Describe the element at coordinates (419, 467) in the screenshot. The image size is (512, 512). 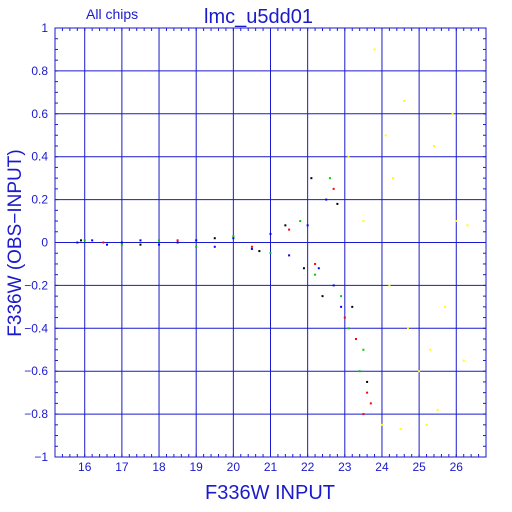
I see `x-tick-label: 25` at that location.